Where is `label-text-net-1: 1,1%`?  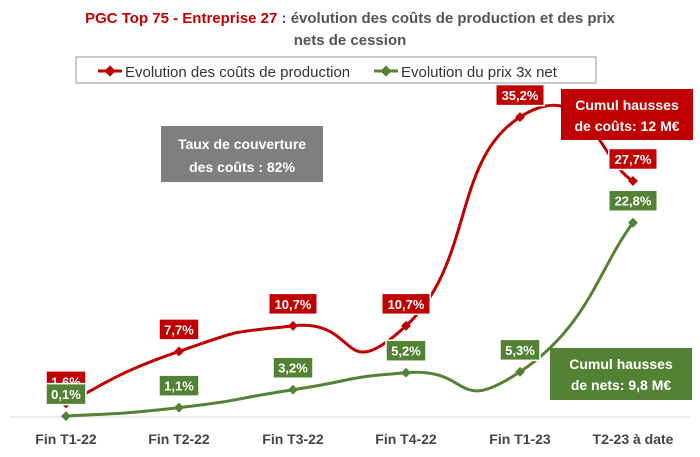
label-text-net-1: 1,1% is located at coordinates (179, 386).